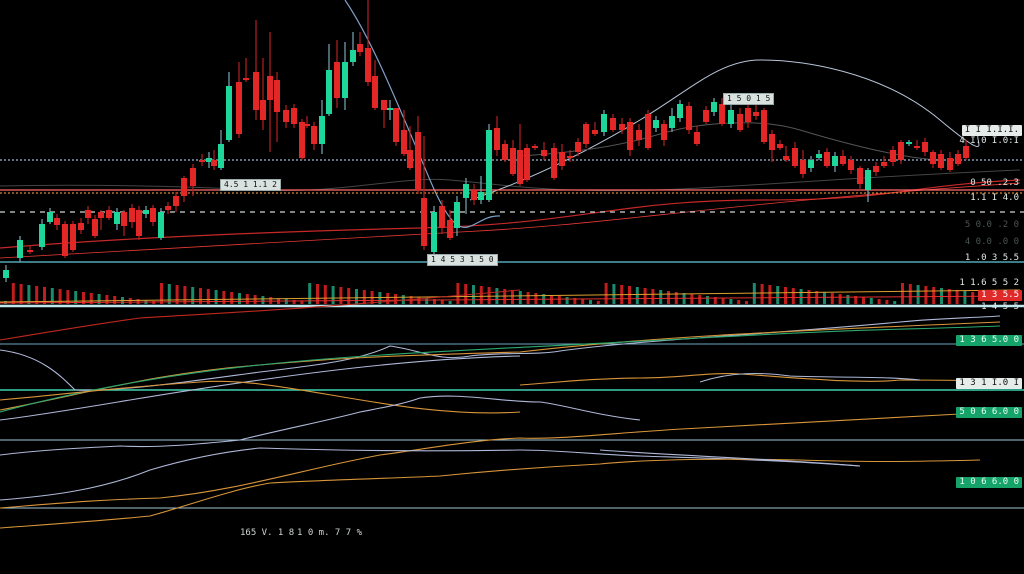  I want to click on axis-price-label: 1 4 5 5, so click(1000, 307).